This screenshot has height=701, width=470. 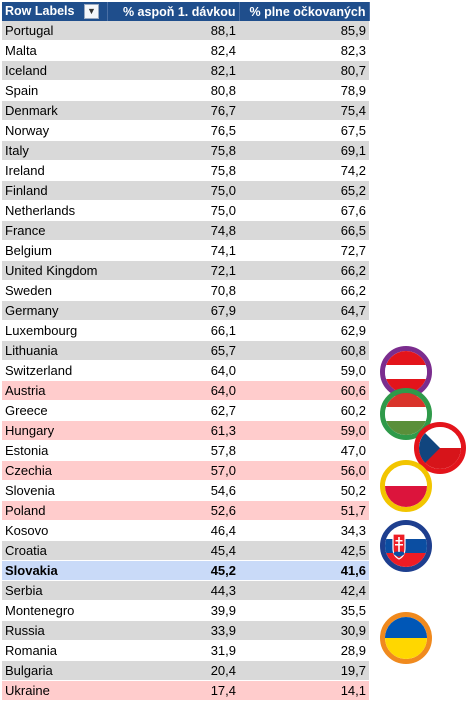 What do you see at coordinates (54, 590) in the screenshot?
I see `country-cell: Serbia` at bounding box center [54, 590].